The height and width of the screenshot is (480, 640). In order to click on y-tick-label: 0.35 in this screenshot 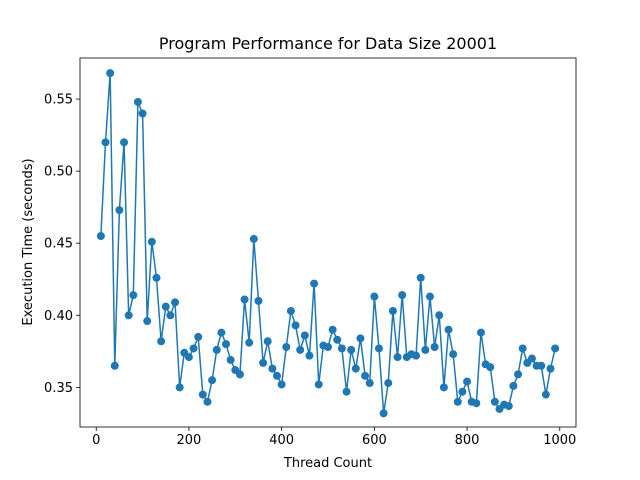, I will do `click(58, 388)`.